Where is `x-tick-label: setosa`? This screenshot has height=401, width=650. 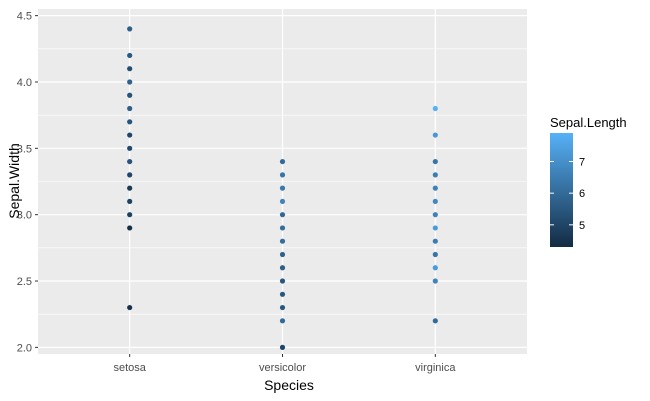 x-tick-label: setosa is located at coordinates (129, 368).